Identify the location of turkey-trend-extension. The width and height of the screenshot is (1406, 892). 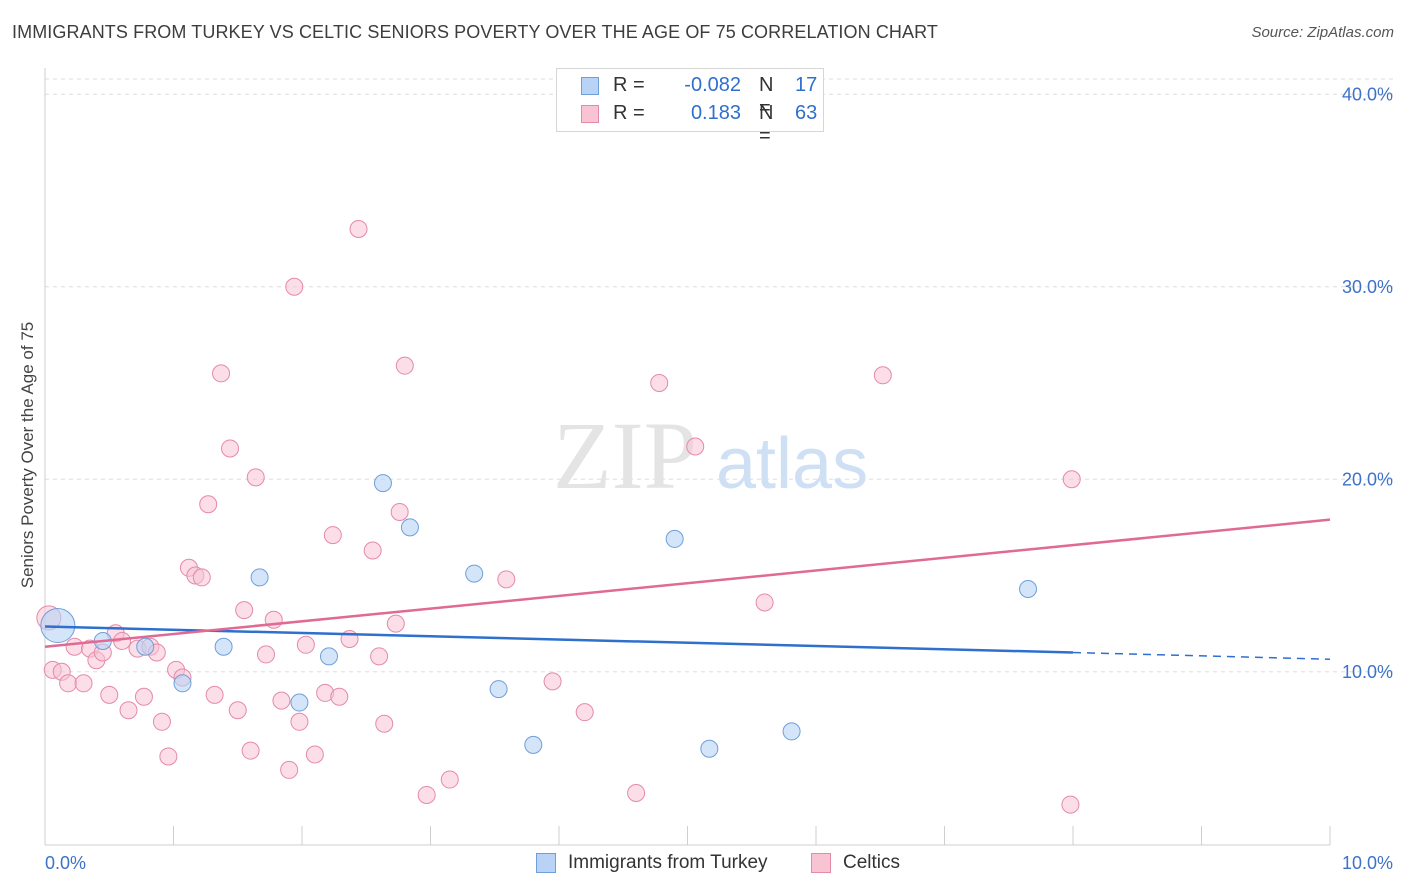
(1201, 655).